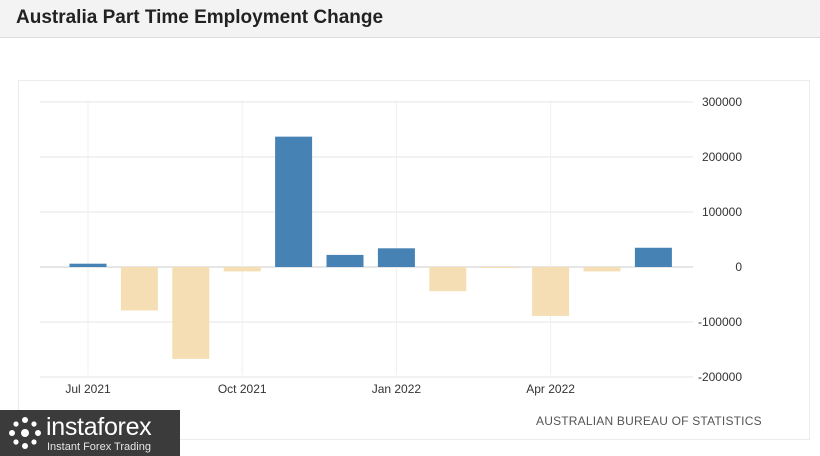 The image size is (820, 456). Describe the element at coordinates (191, 313) in the screenshot. I see `bar-sep-2021` at that location.